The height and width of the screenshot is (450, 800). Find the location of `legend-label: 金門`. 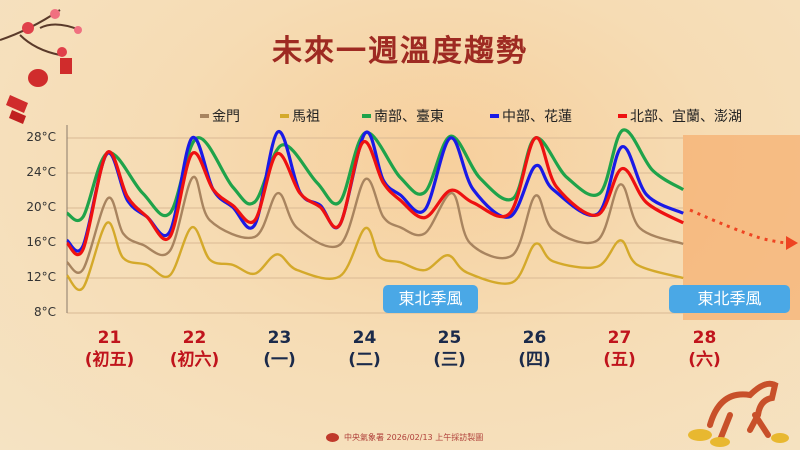

legend-label: 金門 is located at coordinates (226, 117).